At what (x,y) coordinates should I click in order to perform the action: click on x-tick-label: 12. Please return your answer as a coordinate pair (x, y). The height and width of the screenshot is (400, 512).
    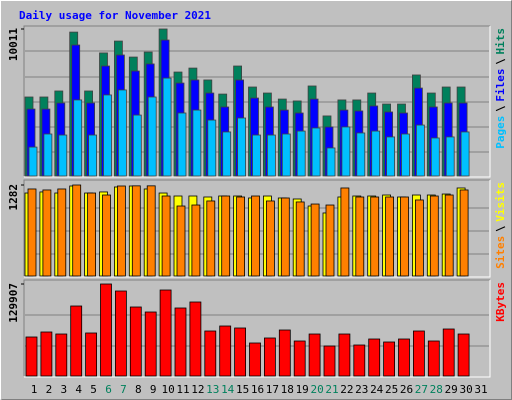
    Looking at the image, I should click on (197, 389).